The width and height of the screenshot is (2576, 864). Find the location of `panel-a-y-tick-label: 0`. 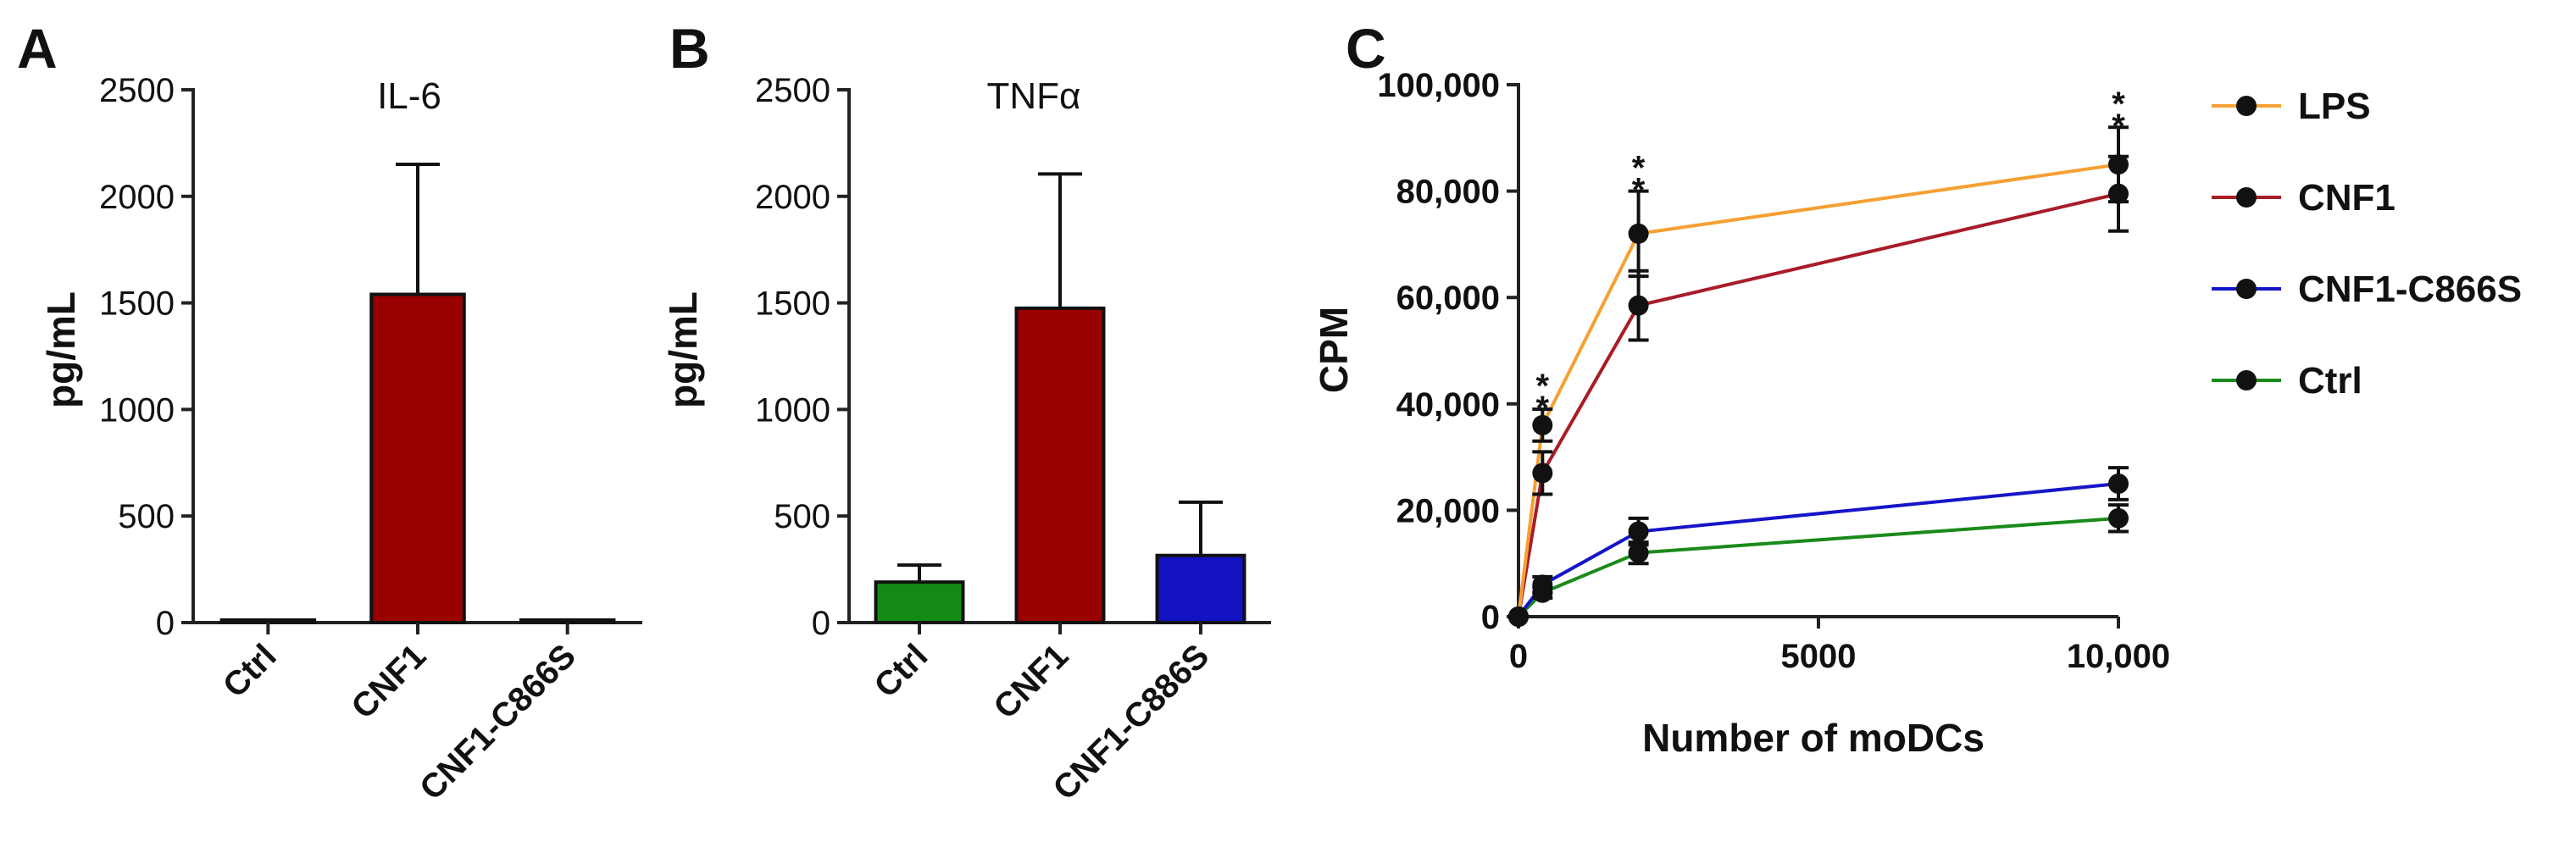

panel-a-y-tick-label: 0 is located at coordinates (165, 623).